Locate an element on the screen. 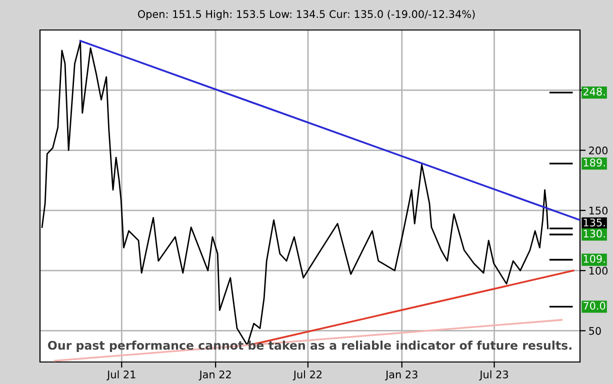 The height and width of the screenshot is (384, 613). ref-line-label: 189. is located at coordinates (594, 162).